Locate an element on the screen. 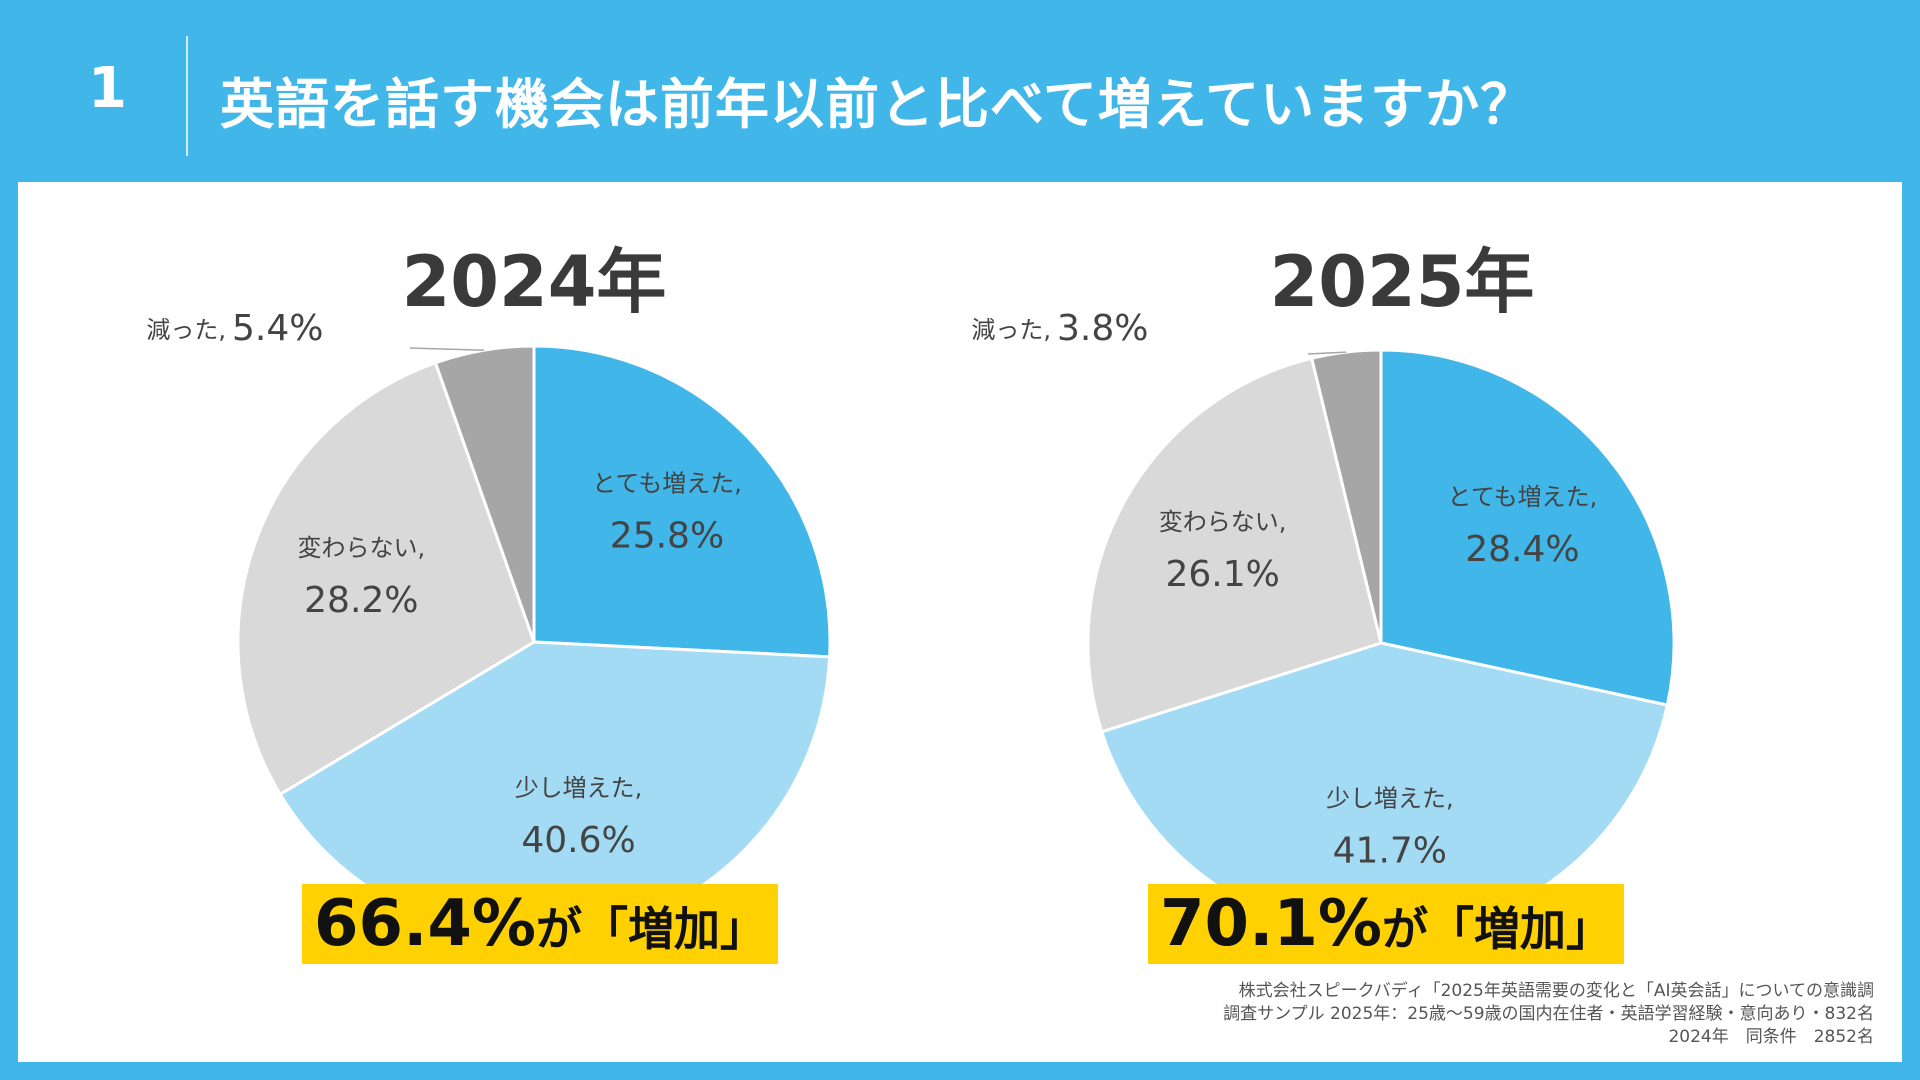 The height and width of the screenshot is (1080, 1920). source-line-3: 2024年 同条件 2852名 is located at coordinates (1771, 1037).